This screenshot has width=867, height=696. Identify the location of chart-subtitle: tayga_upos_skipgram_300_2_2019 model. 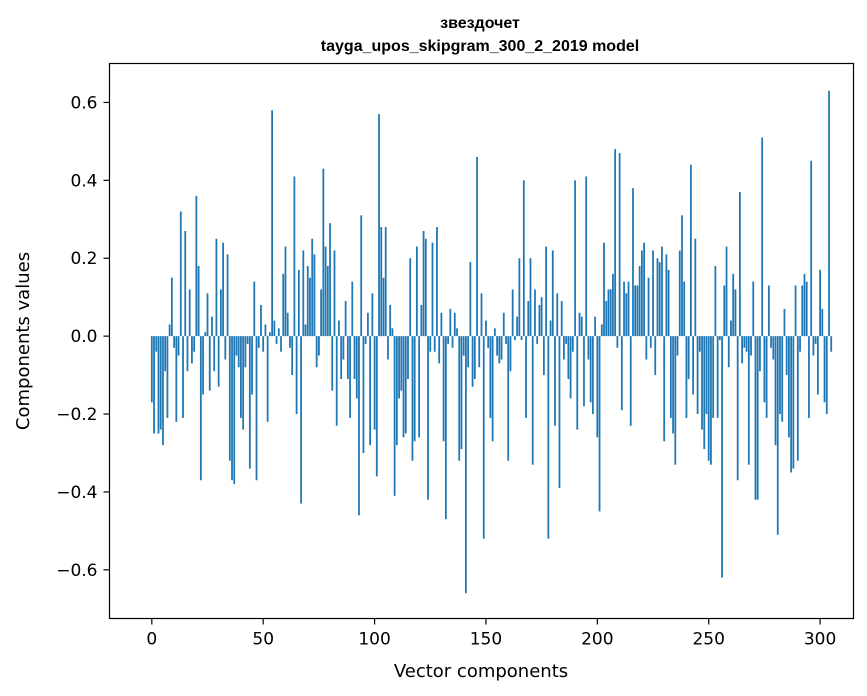
(480, 46).